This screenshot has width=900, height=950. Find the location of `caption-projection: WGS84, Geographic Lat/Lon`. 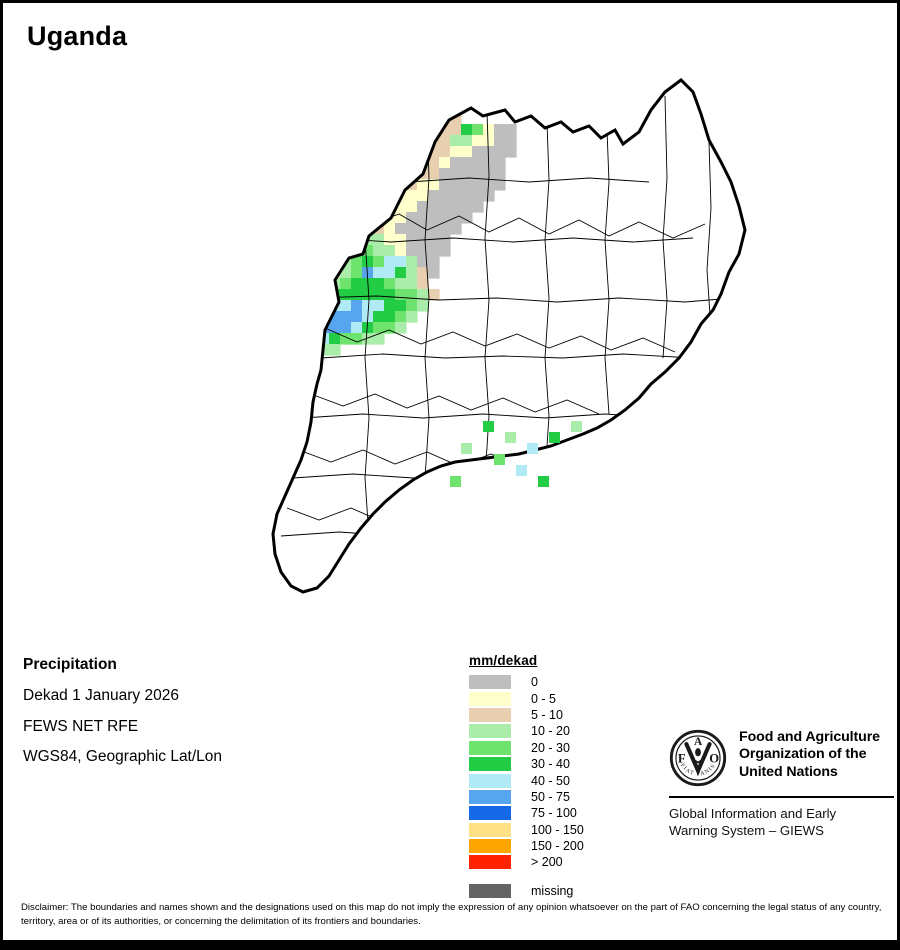

caption-projection: WGS84, Geographic Lat/Lon is located at coordinates (123, 757).